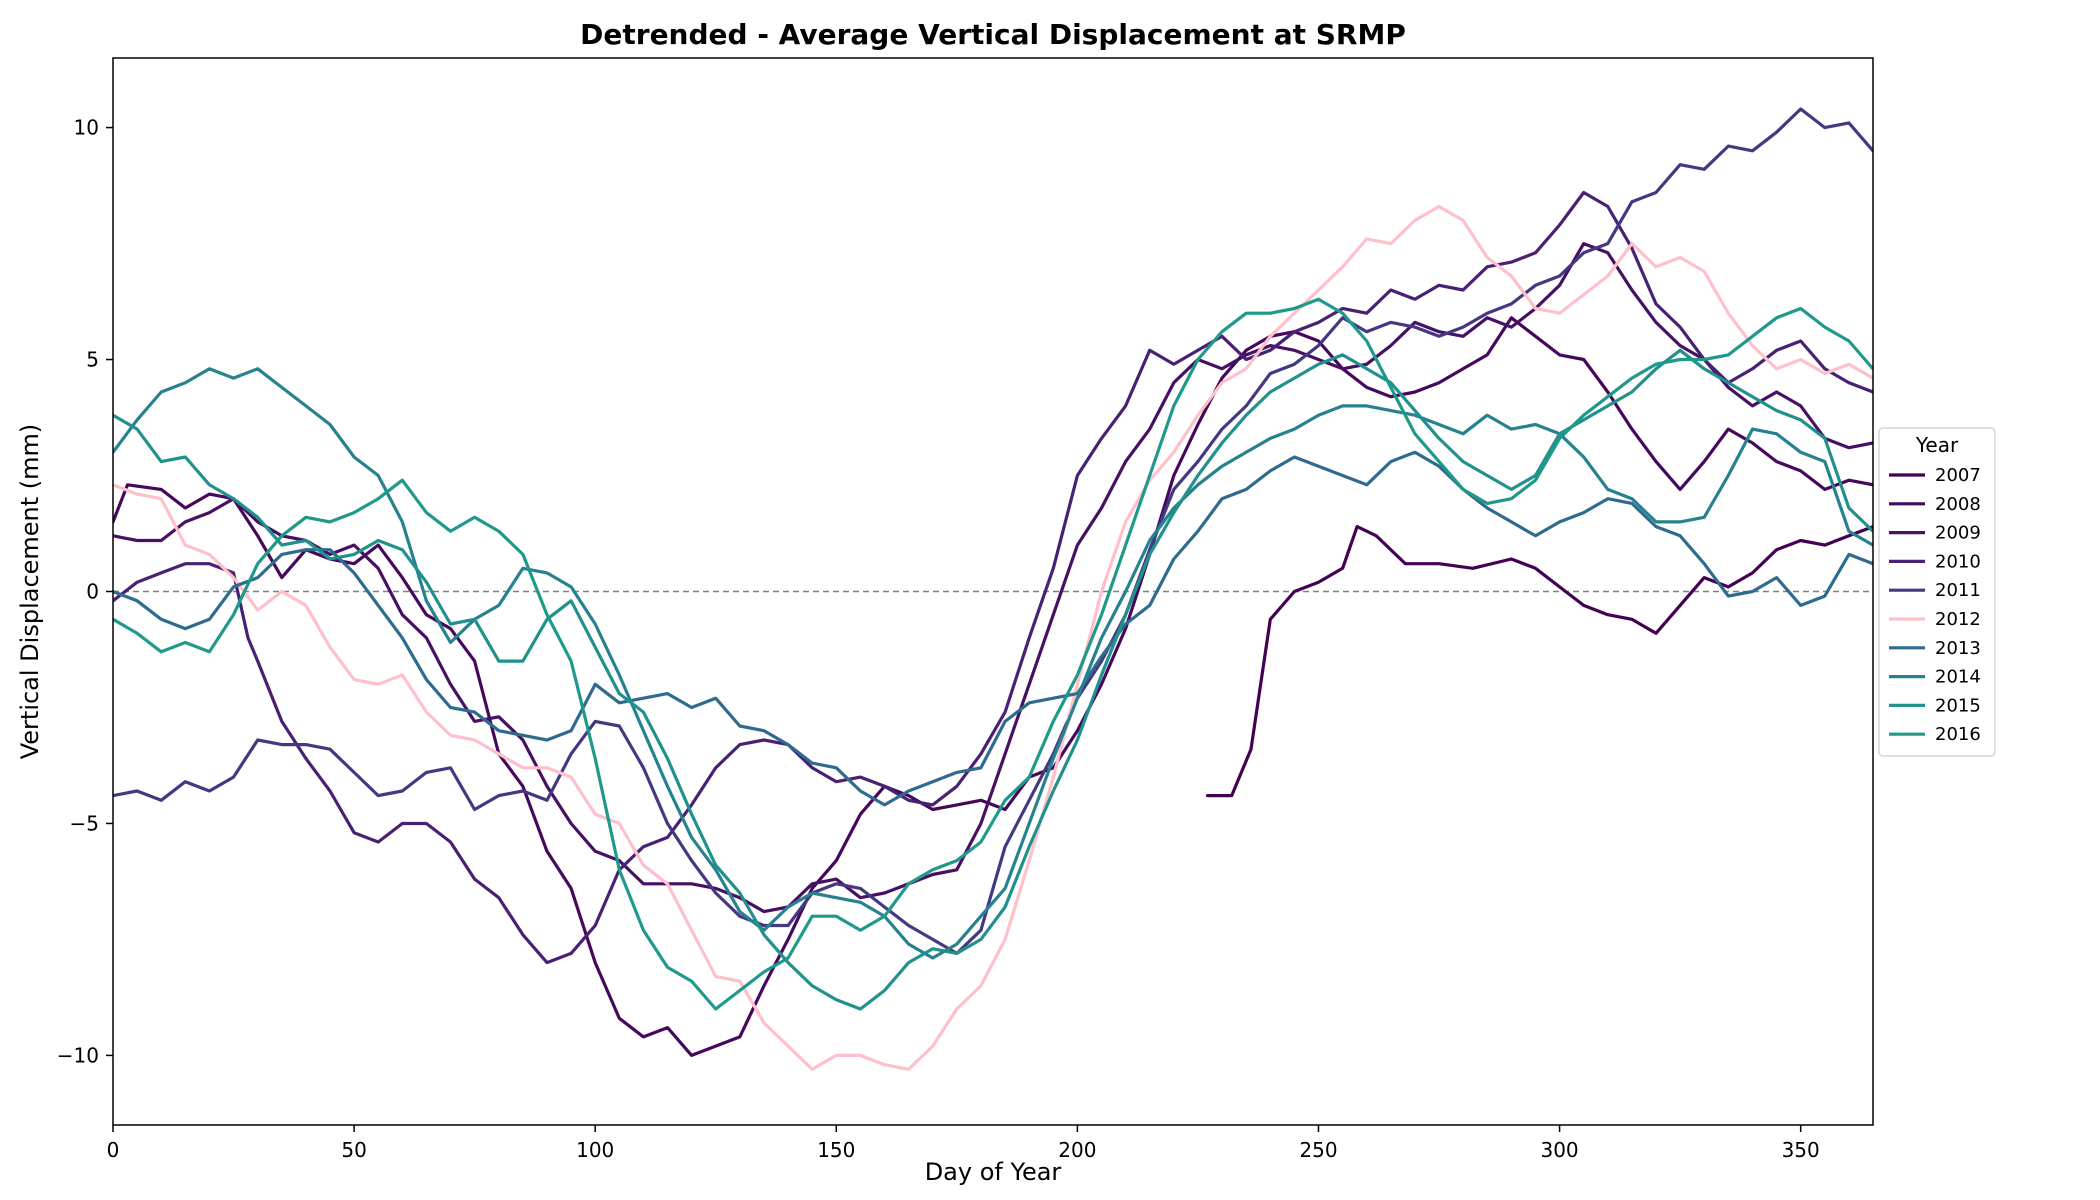 This screenshot has width=2100, height=1200. What do you see at coordinates (1318, 1150) in the screenshot?
I see `x-tick-label: 250` at bounding box center [1318, 1150].